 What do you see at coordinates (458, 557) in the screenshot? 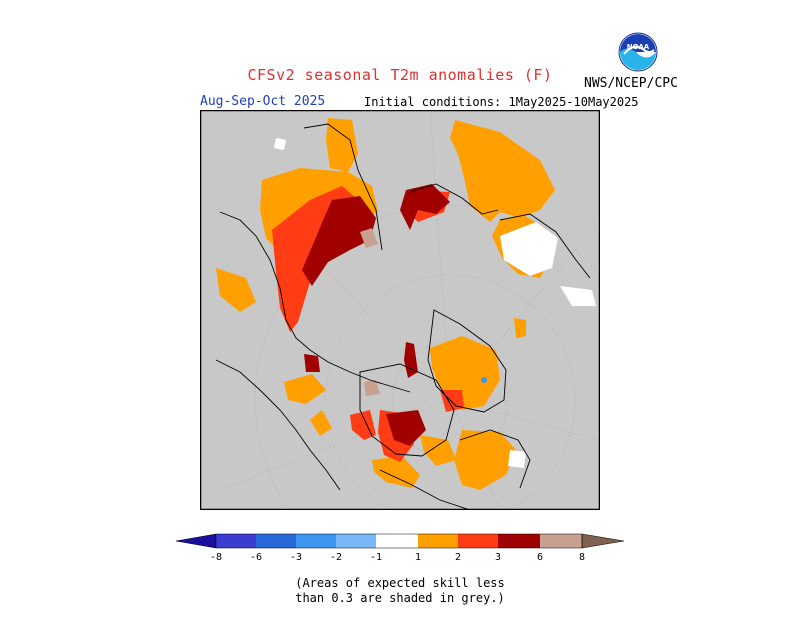
I see `tick-label: 2` at bounding box center [458, 557].